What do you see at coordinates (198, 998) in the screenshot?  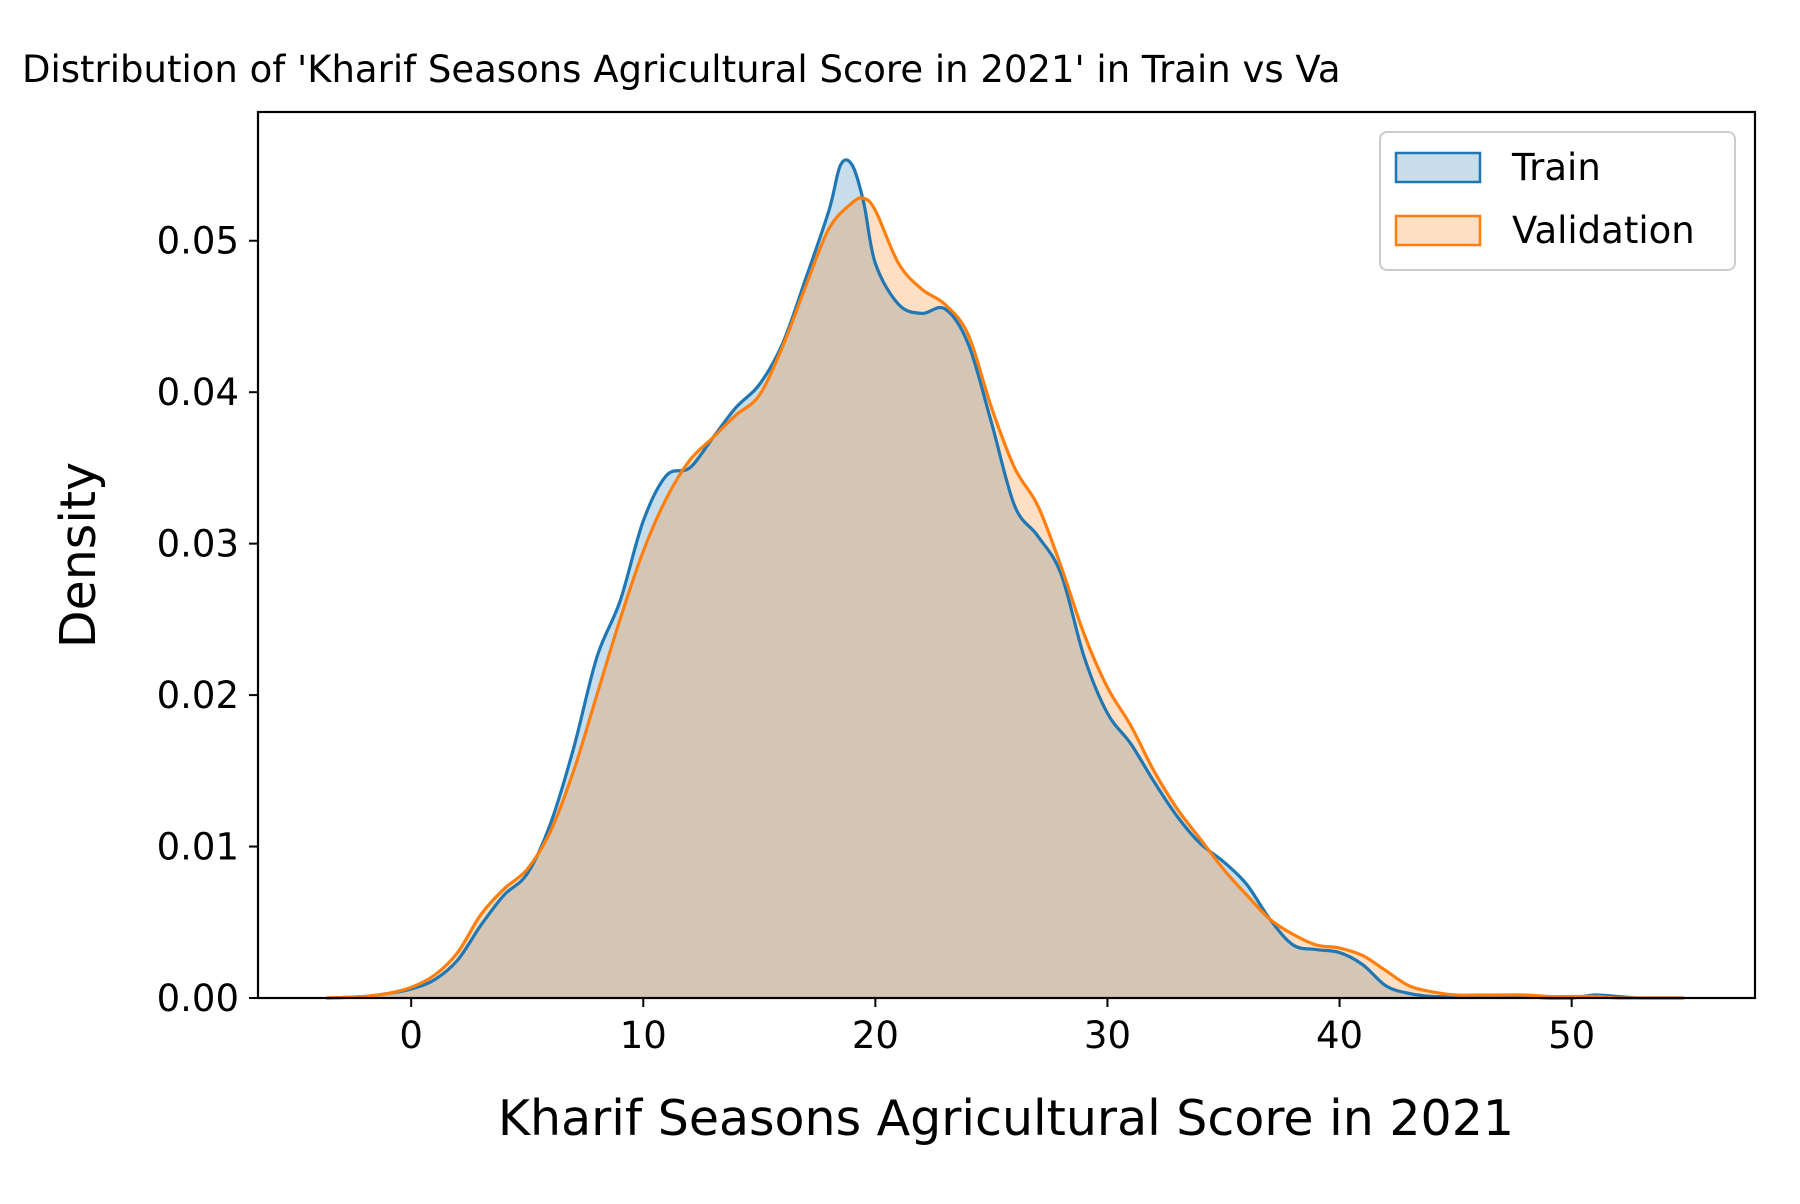 I see `y-tick-label: 0.00` at bounding box center [198, 998].